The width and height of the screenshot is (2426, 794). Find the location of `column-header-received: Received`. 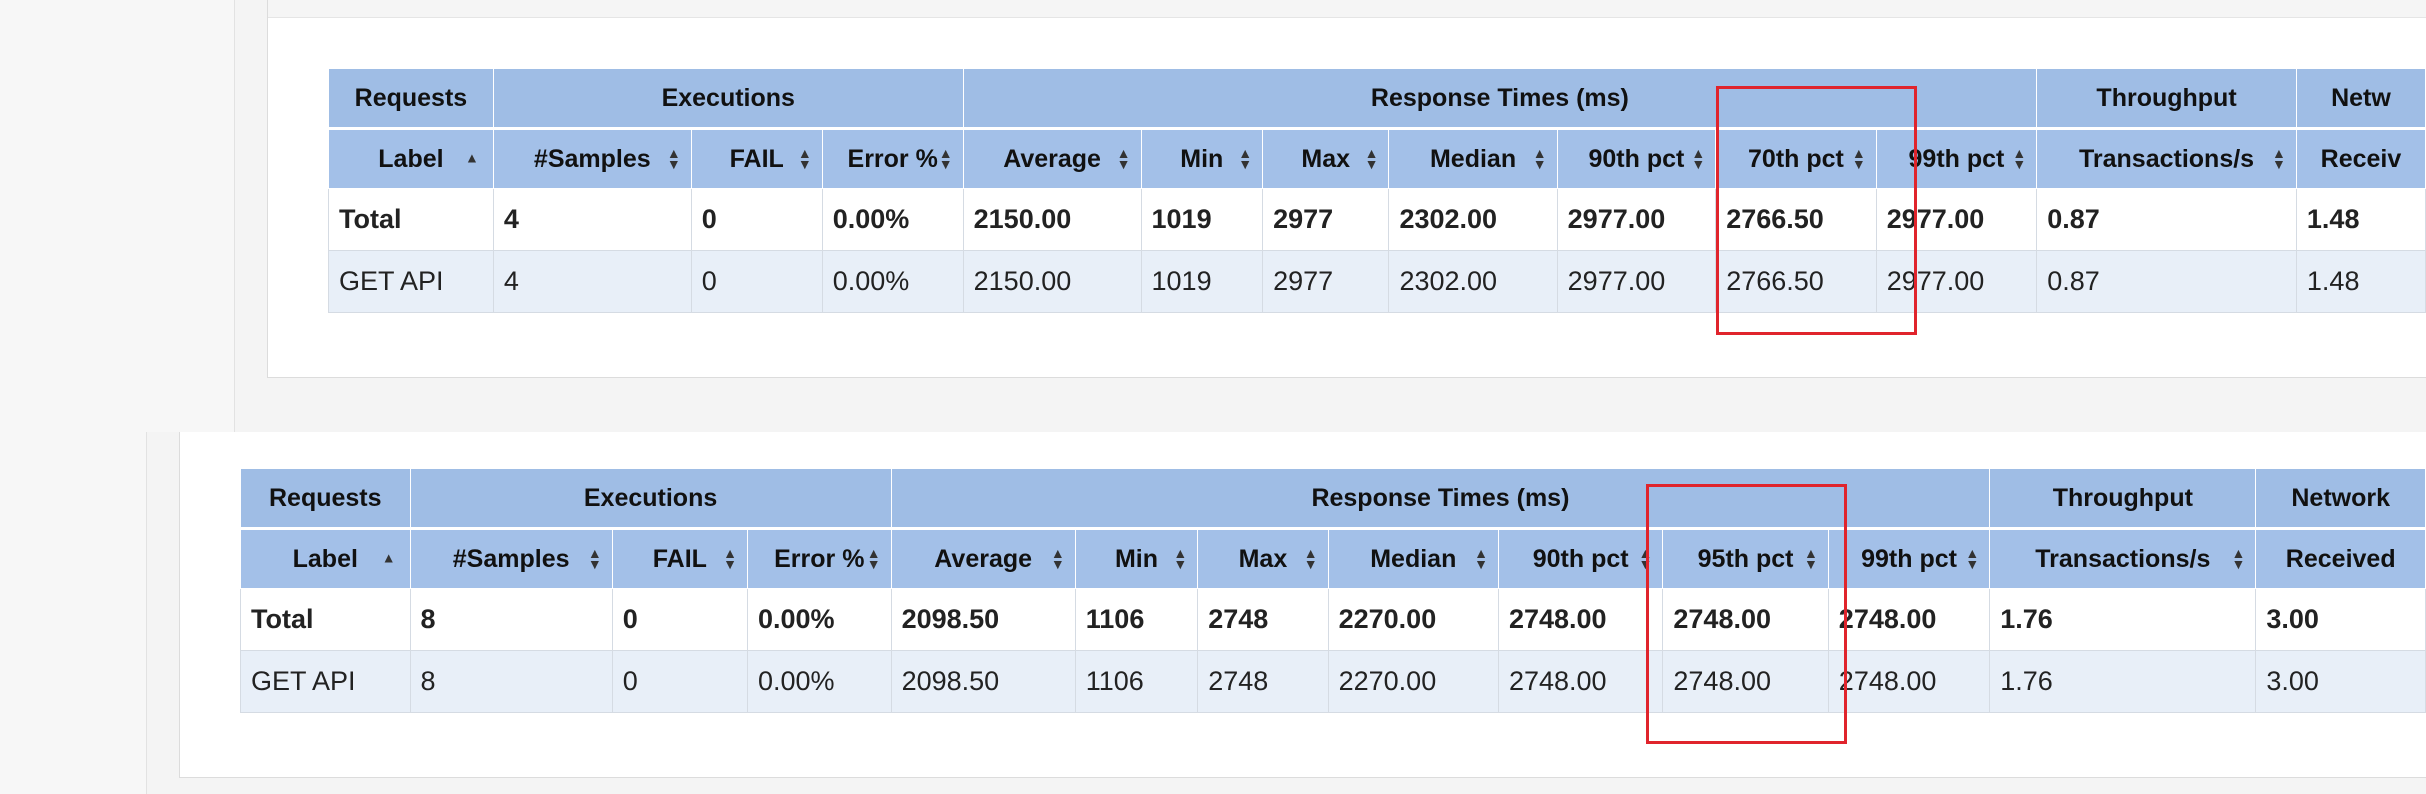

column-header-received: Received is located at coordinates (2340, 558).